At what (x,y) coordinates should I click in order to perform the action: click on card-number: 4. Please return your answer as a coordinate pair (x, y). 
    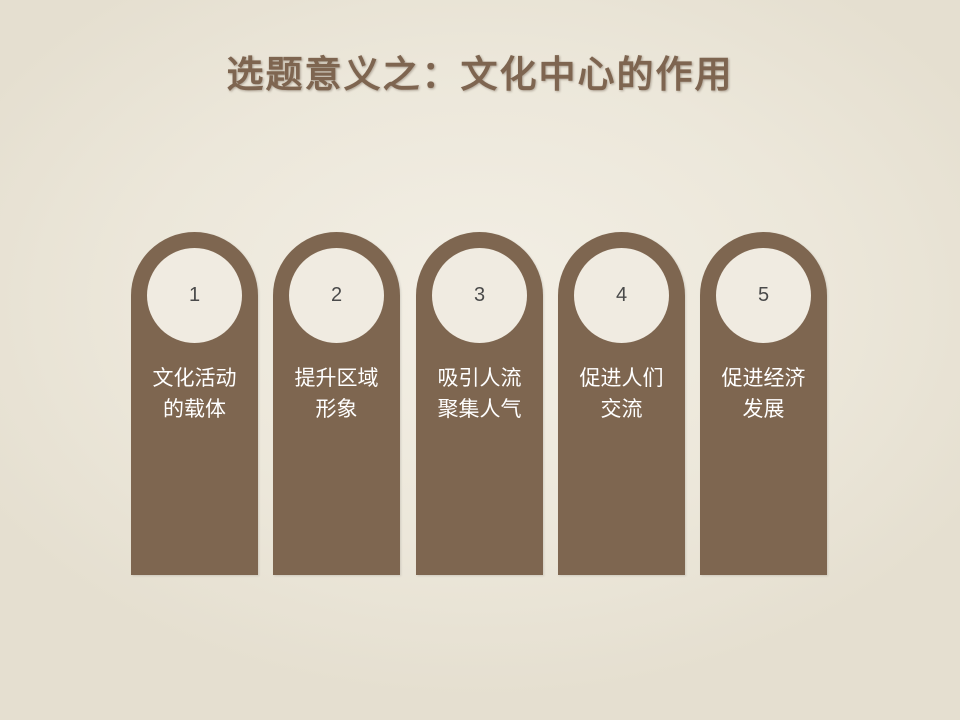
    Looking at the image, I should click on (621, 295).